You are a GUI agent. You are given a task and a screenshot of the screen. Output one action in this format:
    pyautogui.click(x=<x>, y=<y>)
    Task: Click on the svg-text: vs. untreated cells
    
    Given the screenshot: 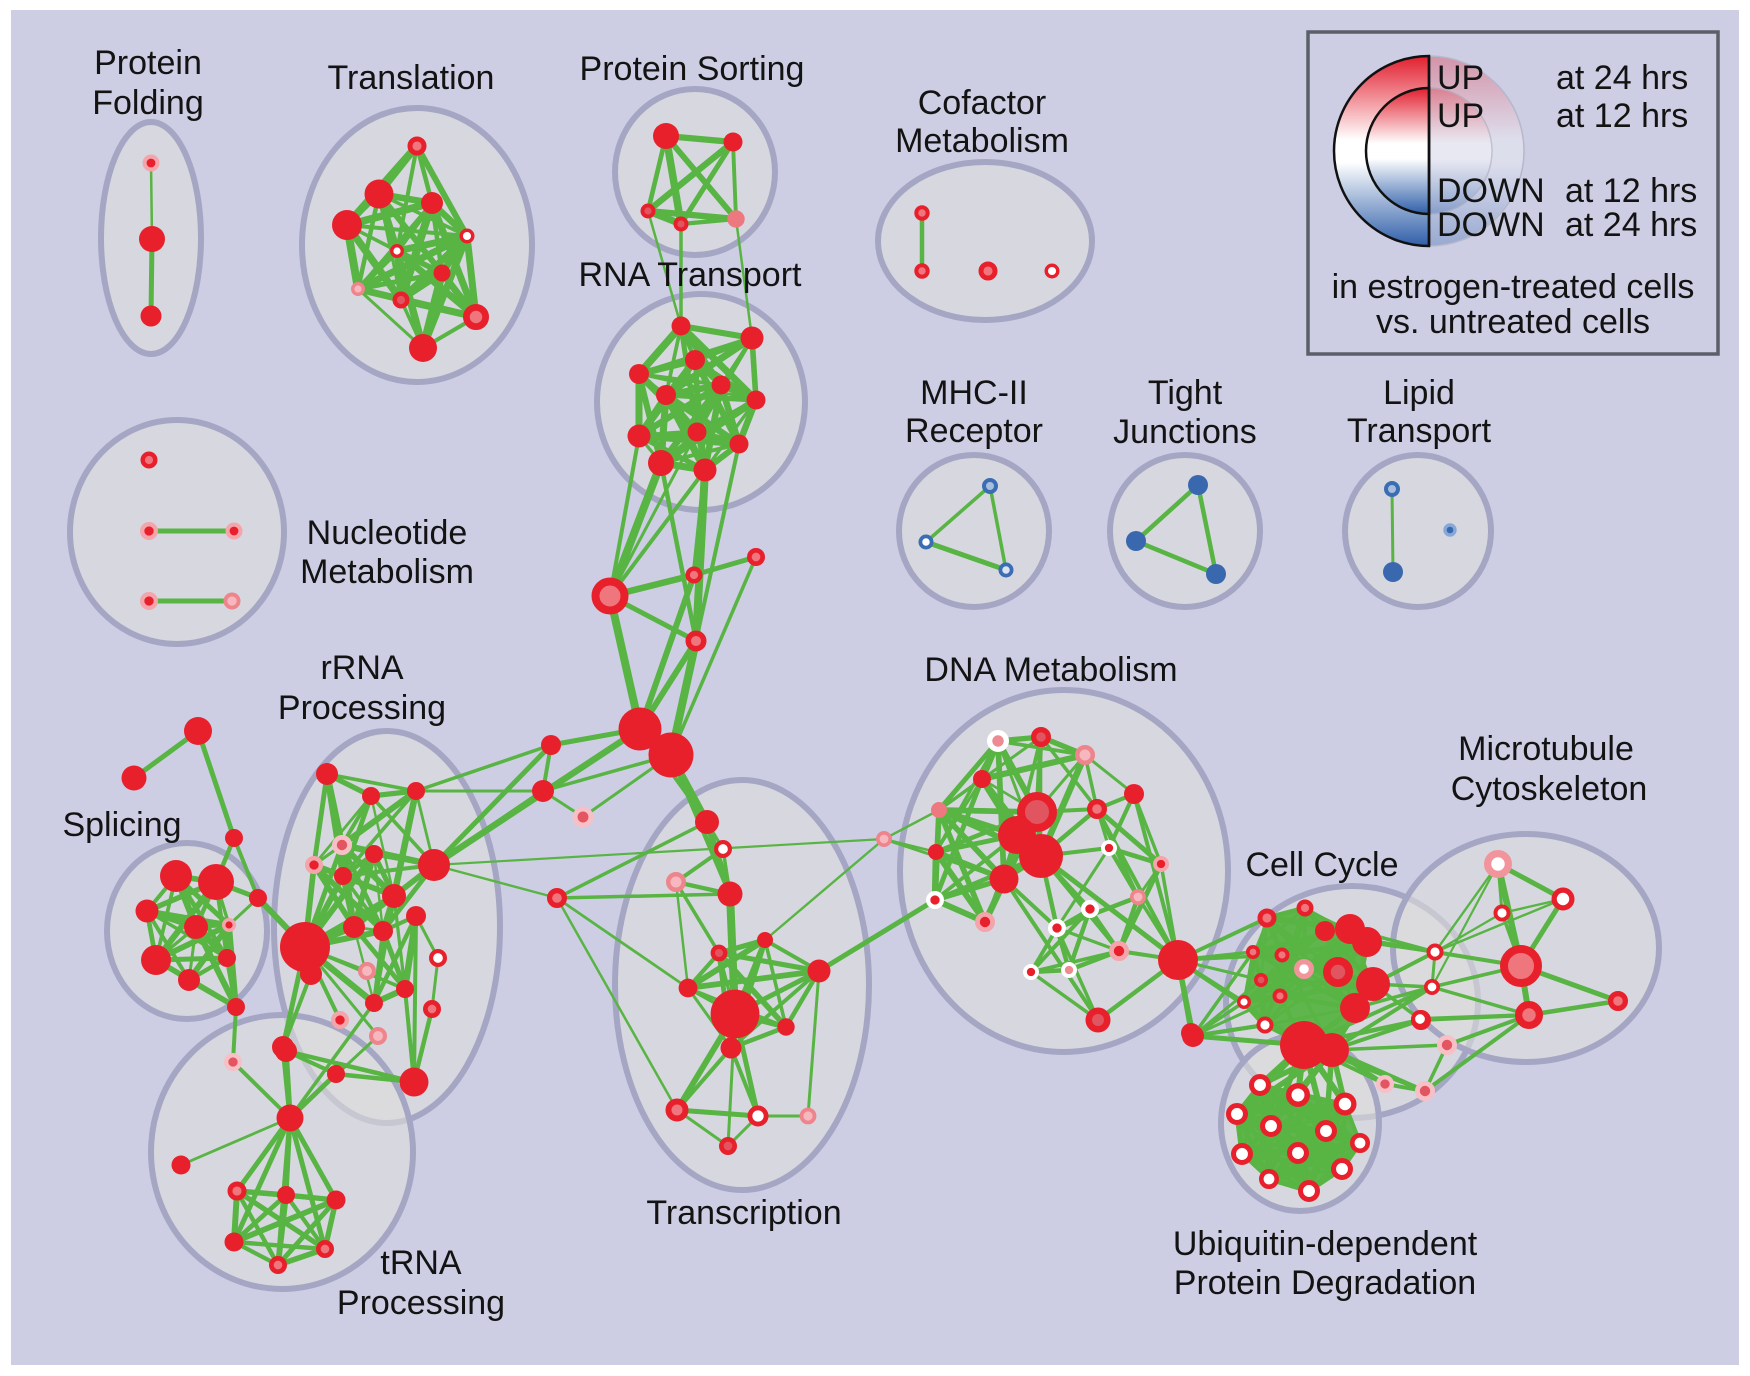 What is the action you would take?
    pyautogui.click(x=1513, y=322)
    